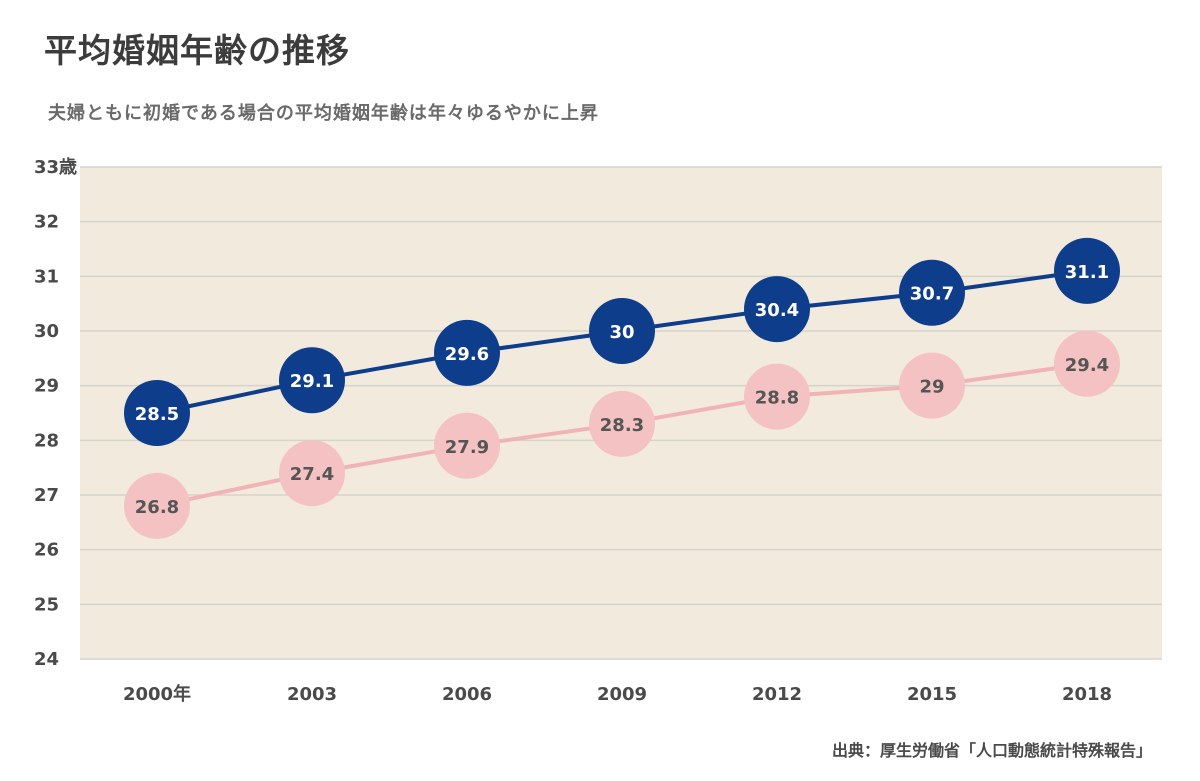 The height and width of the screenshot is (781, 1200). I want to click on x-tick-label: 2012, so click(777, 694).